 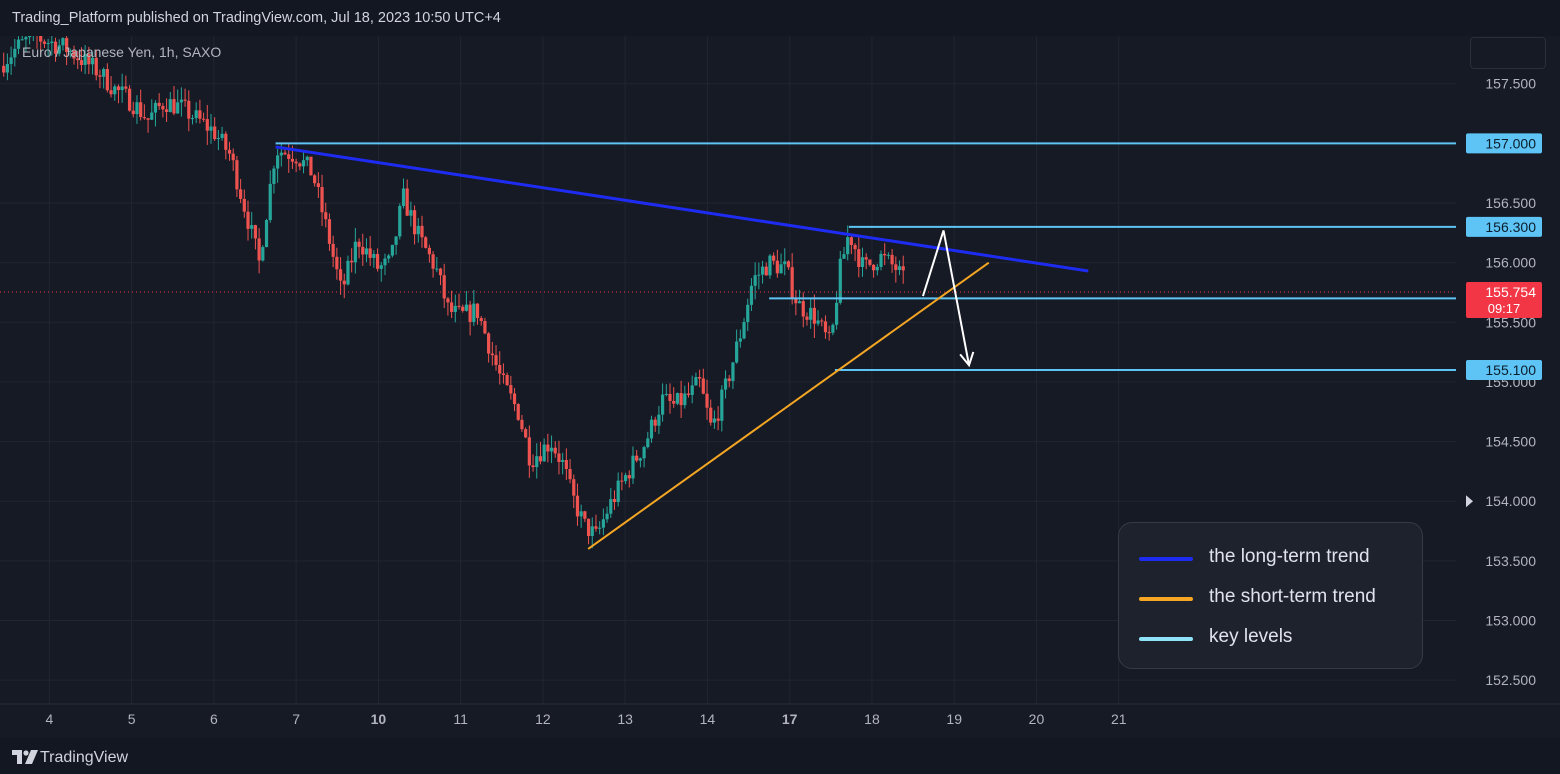 I want to click on chart-control-box, so click(x=1508, y=53).